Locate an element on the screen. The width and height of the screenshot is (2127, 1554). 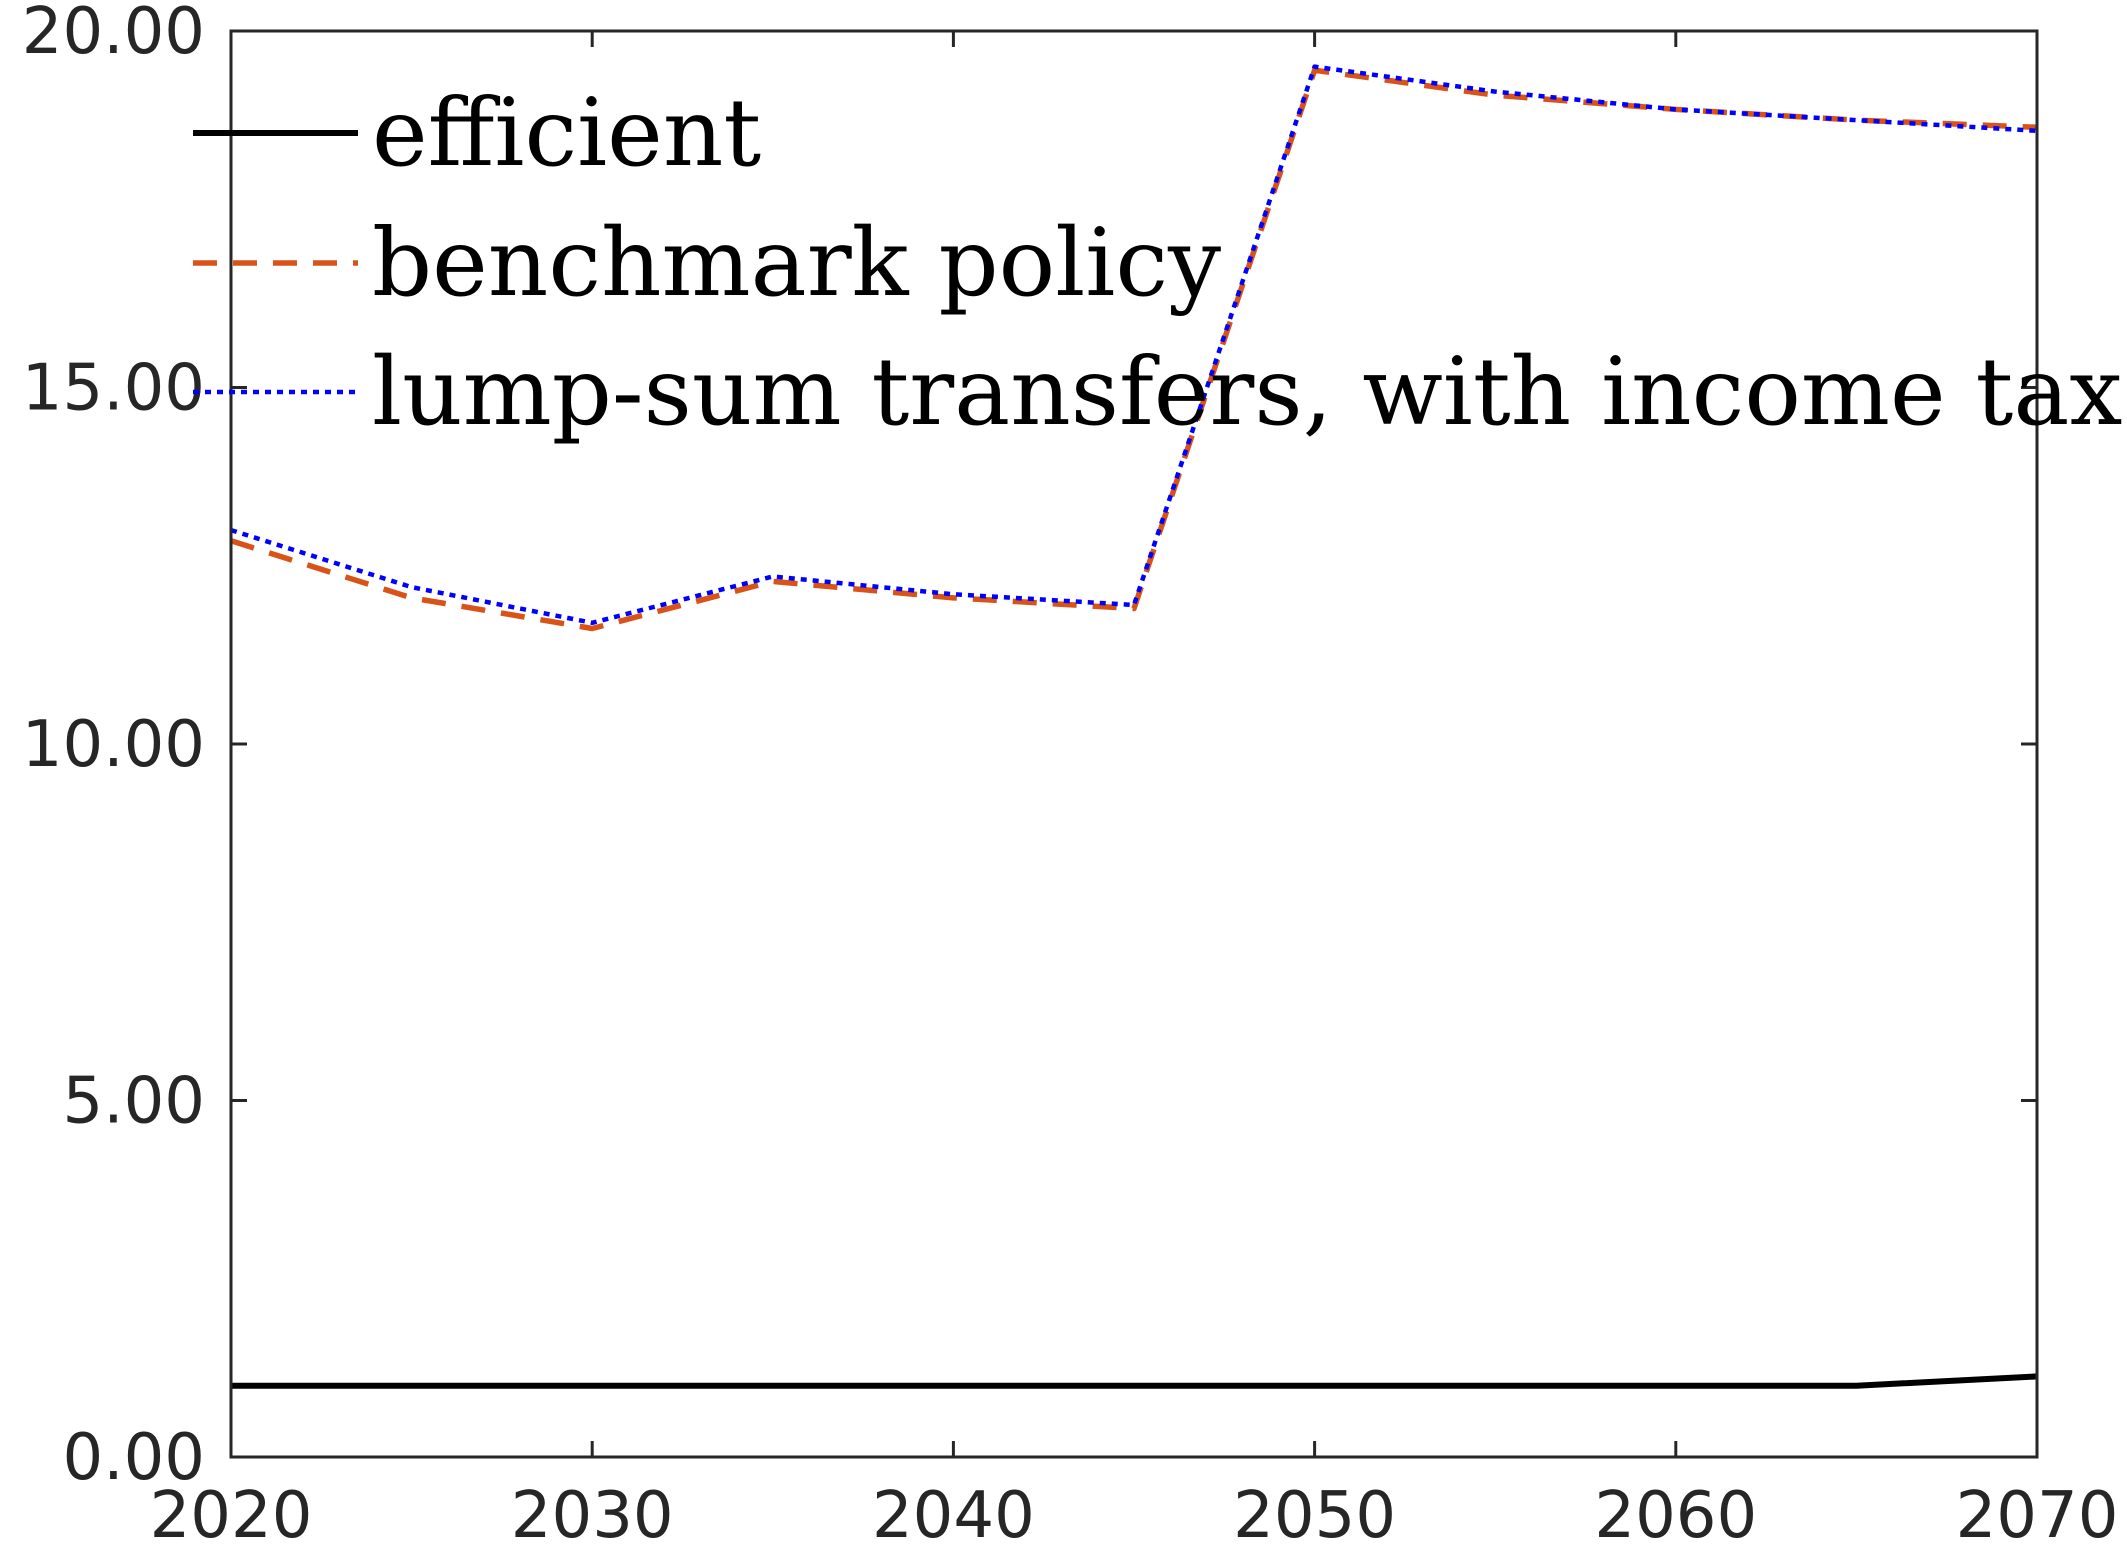
x-tick-label: 2050 is located at coordinates (1314, 1516).